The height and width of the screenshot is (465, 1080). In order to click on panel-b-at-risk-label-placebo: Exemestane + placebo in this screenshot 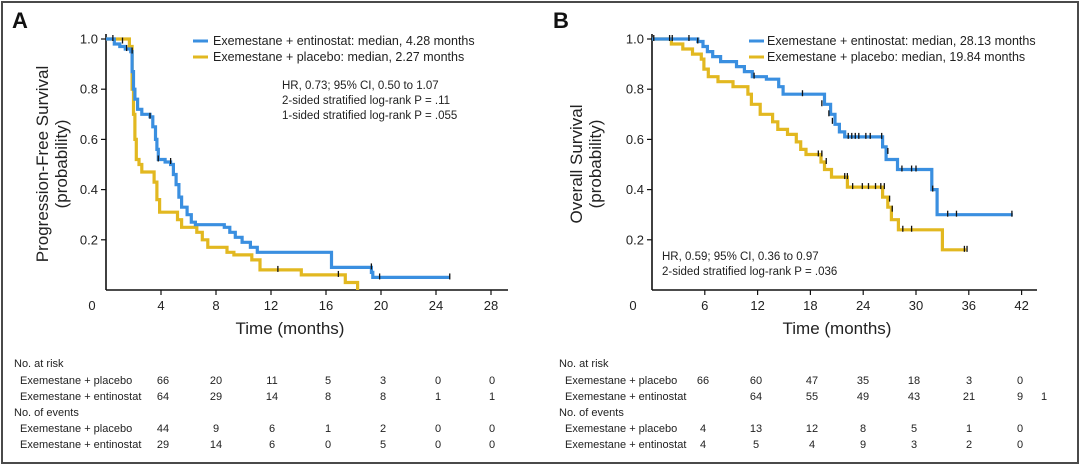, I will do `click(621, 381)`.